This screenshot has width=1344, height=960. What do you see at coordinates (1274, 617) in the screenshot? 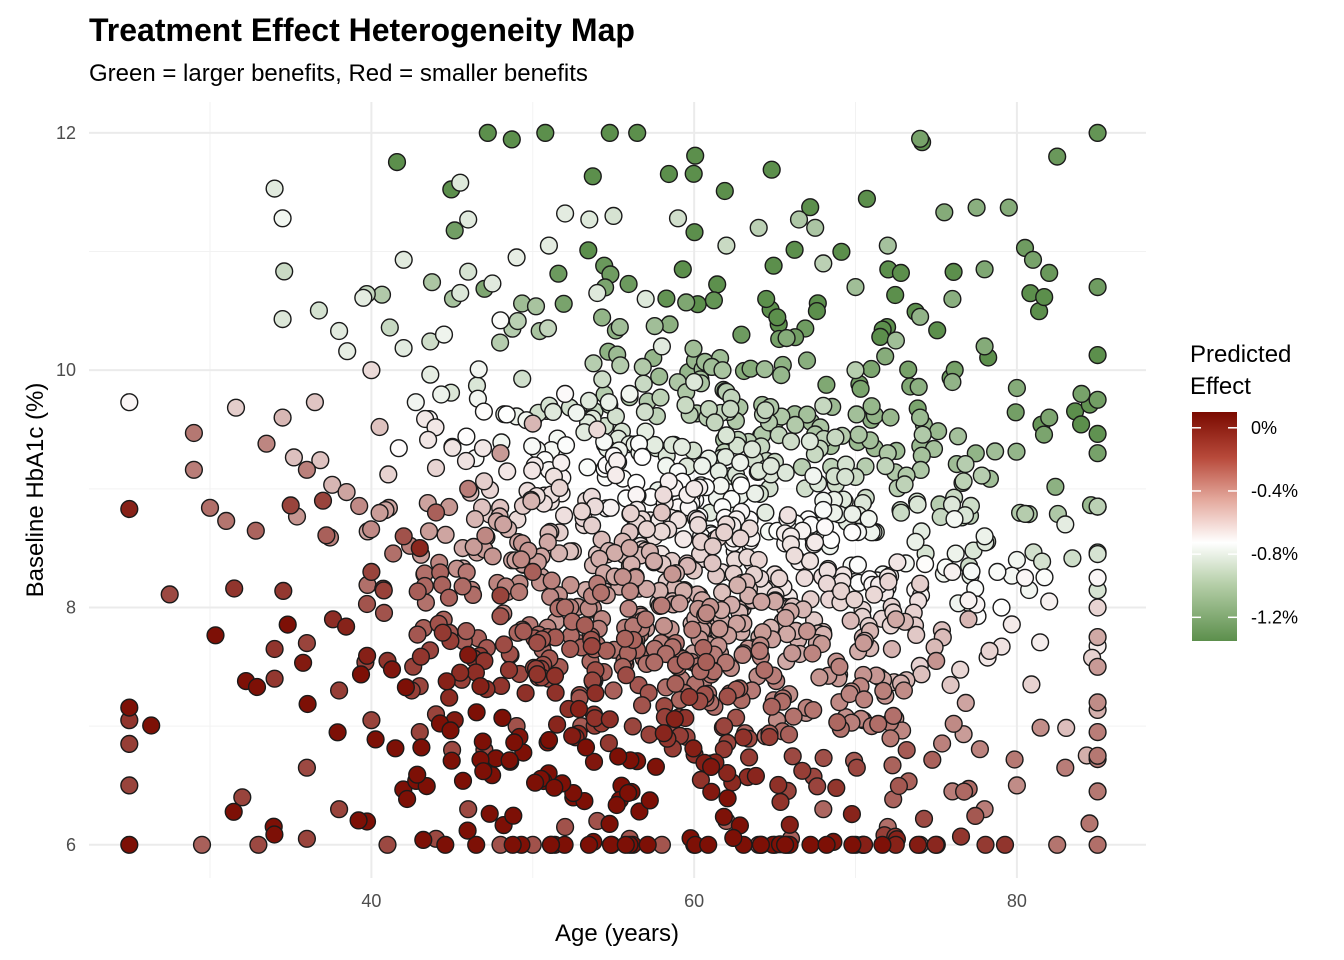
I see `legend-tick-label: -1.2%` at bounding box center [1274, 617].